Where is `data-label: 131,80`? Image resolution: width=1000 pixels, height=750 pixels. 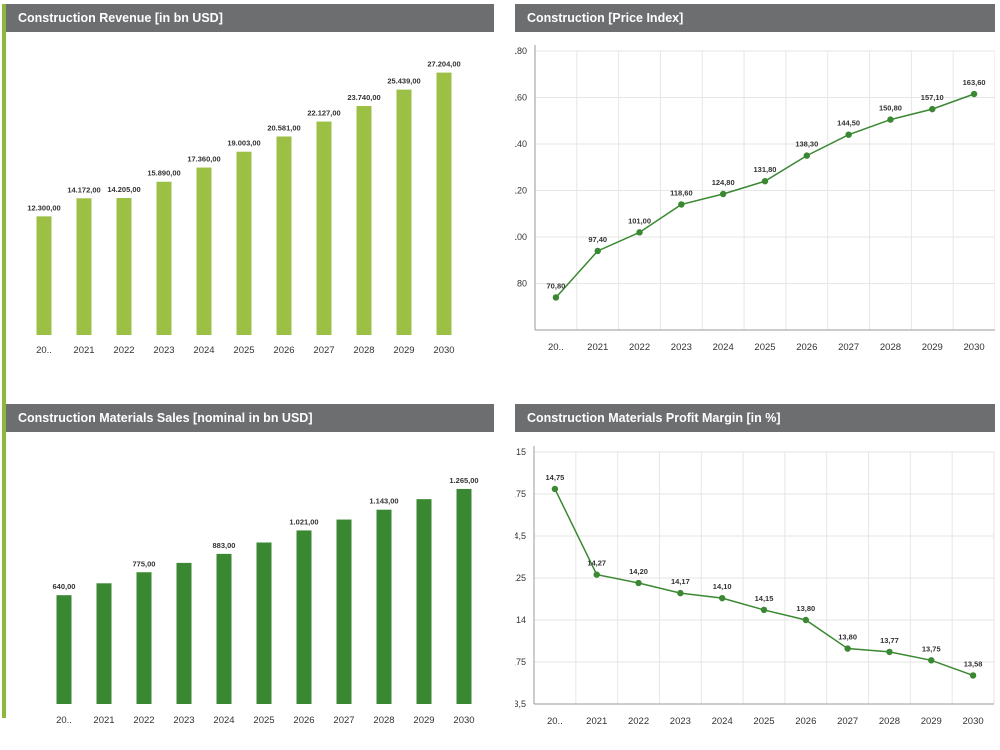
data-label: 131,80 is located at coordinates (765, 169).